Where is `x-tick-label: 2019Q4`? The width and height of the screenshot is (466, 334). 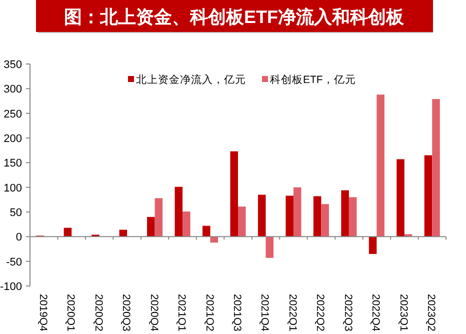
x-tick-label: 2019Q4 is located at coordinates (42, 313).